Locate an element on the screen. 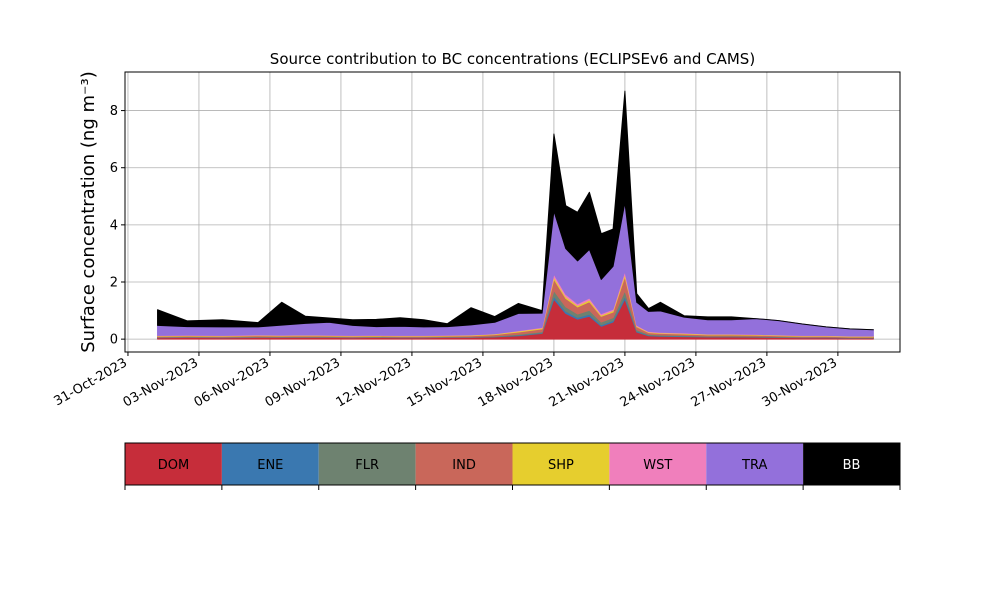 This screenshot has height=600, width=1000. x-tick-label: 31-Oct-2023 is located at coordinates (91, 382).